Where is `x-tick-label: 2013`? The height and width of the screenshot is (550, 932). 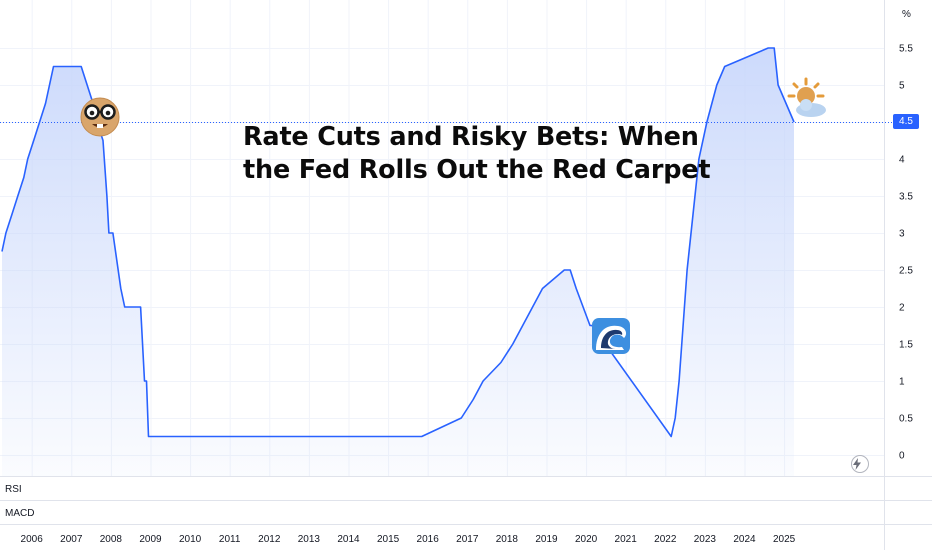
x-tick-label: 2013 is located at coordinates (309, 539).